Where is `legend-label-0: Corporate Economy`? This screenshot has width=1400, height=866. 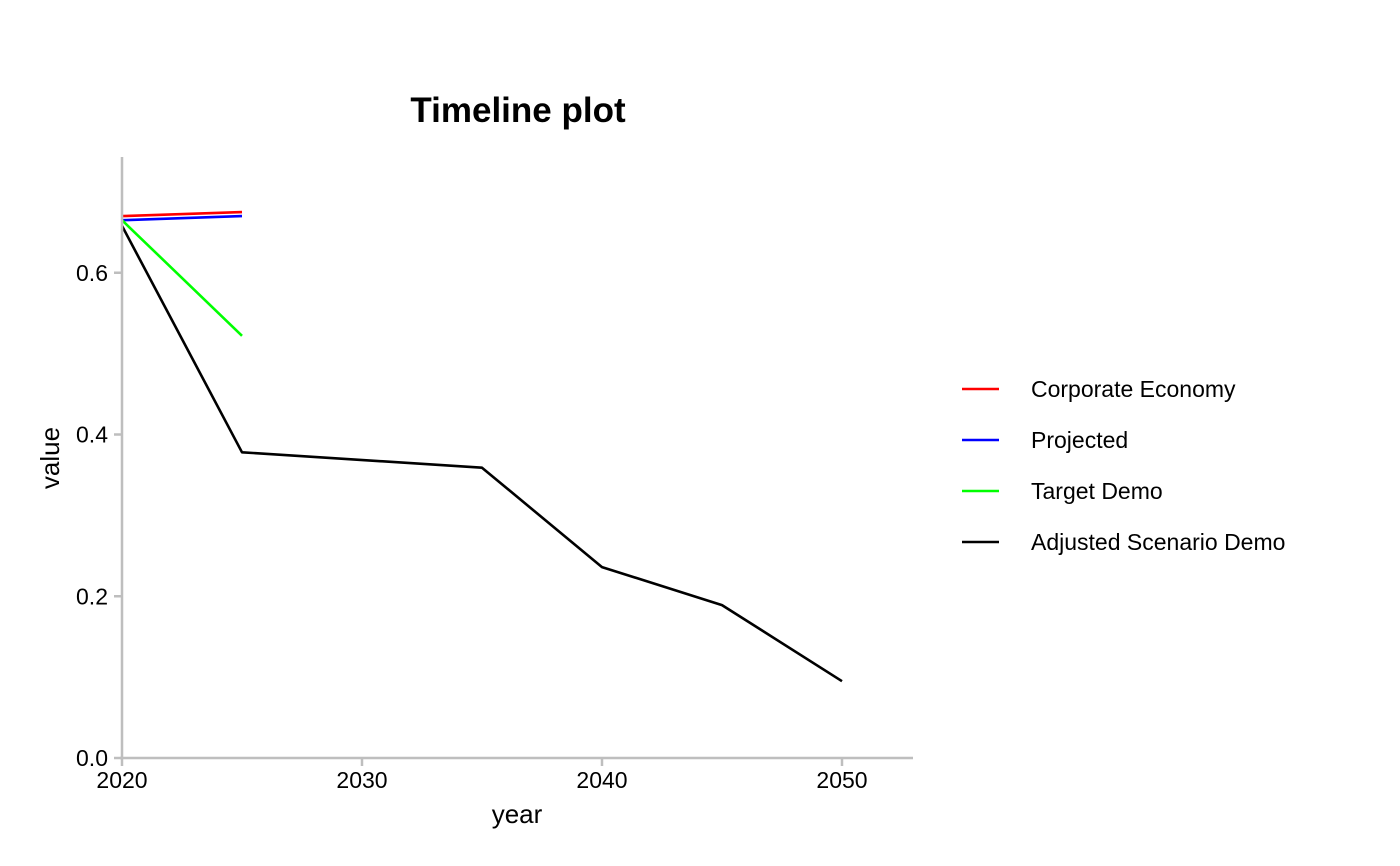 legend-label-0: Corporate Economy is located at coordinates (1133, 389).